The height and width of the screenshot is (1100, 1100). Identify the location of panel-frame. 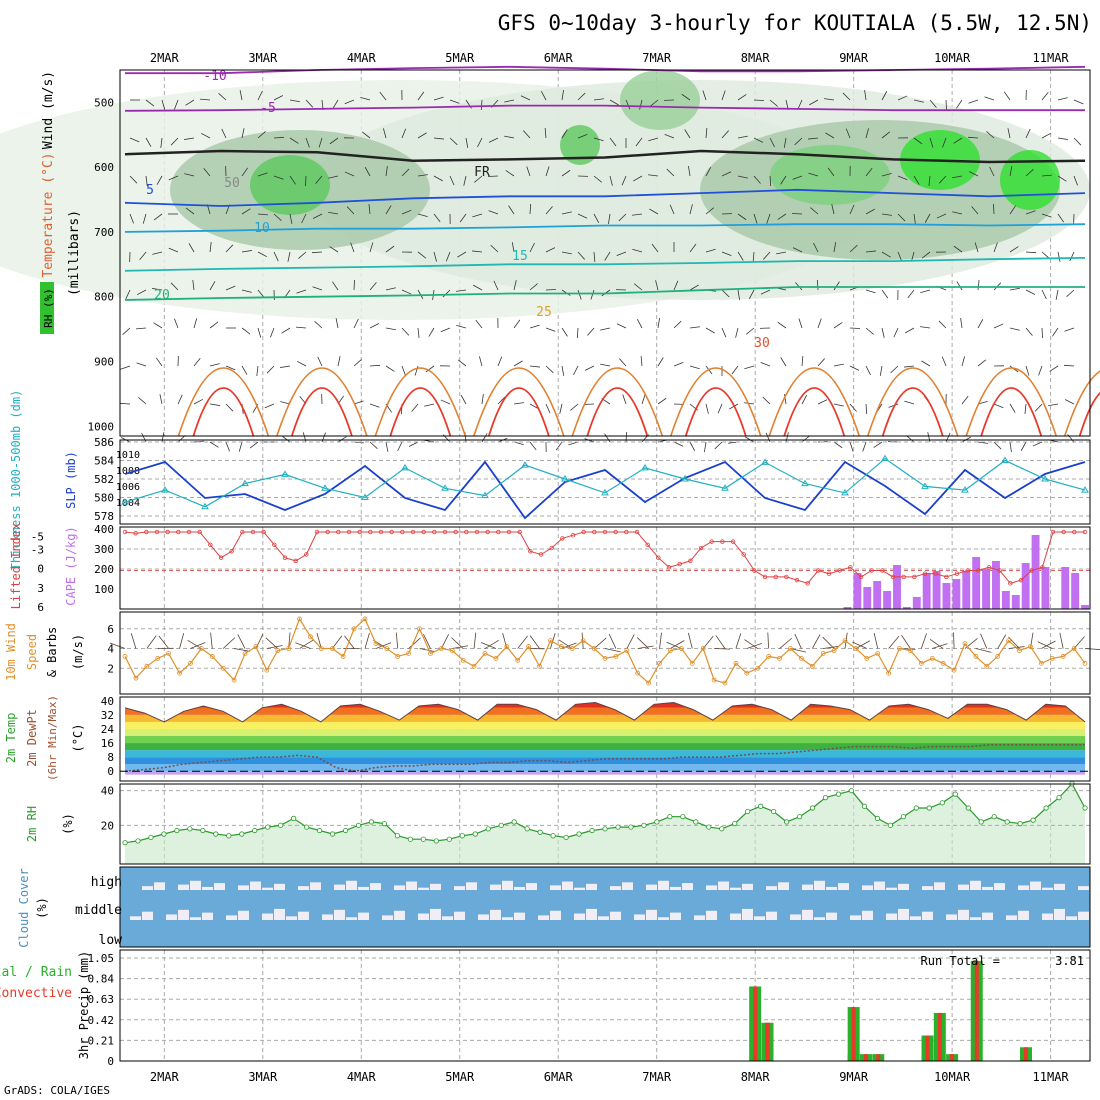
(605, 824).